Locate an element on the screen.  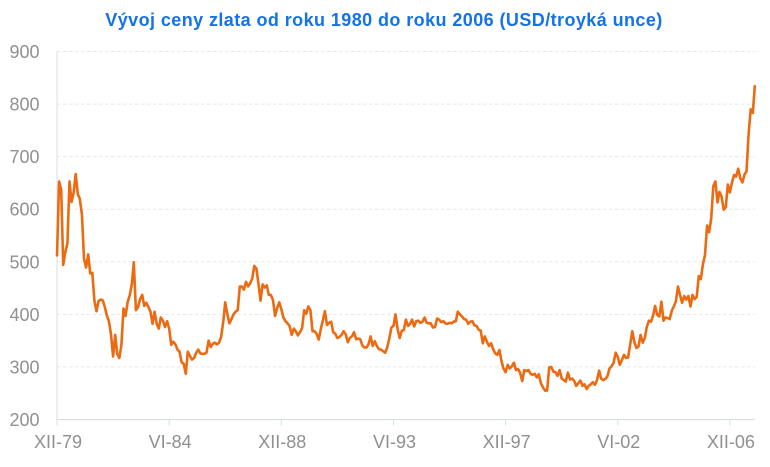
svg-text: 200 is located at coordinates (24, 420).